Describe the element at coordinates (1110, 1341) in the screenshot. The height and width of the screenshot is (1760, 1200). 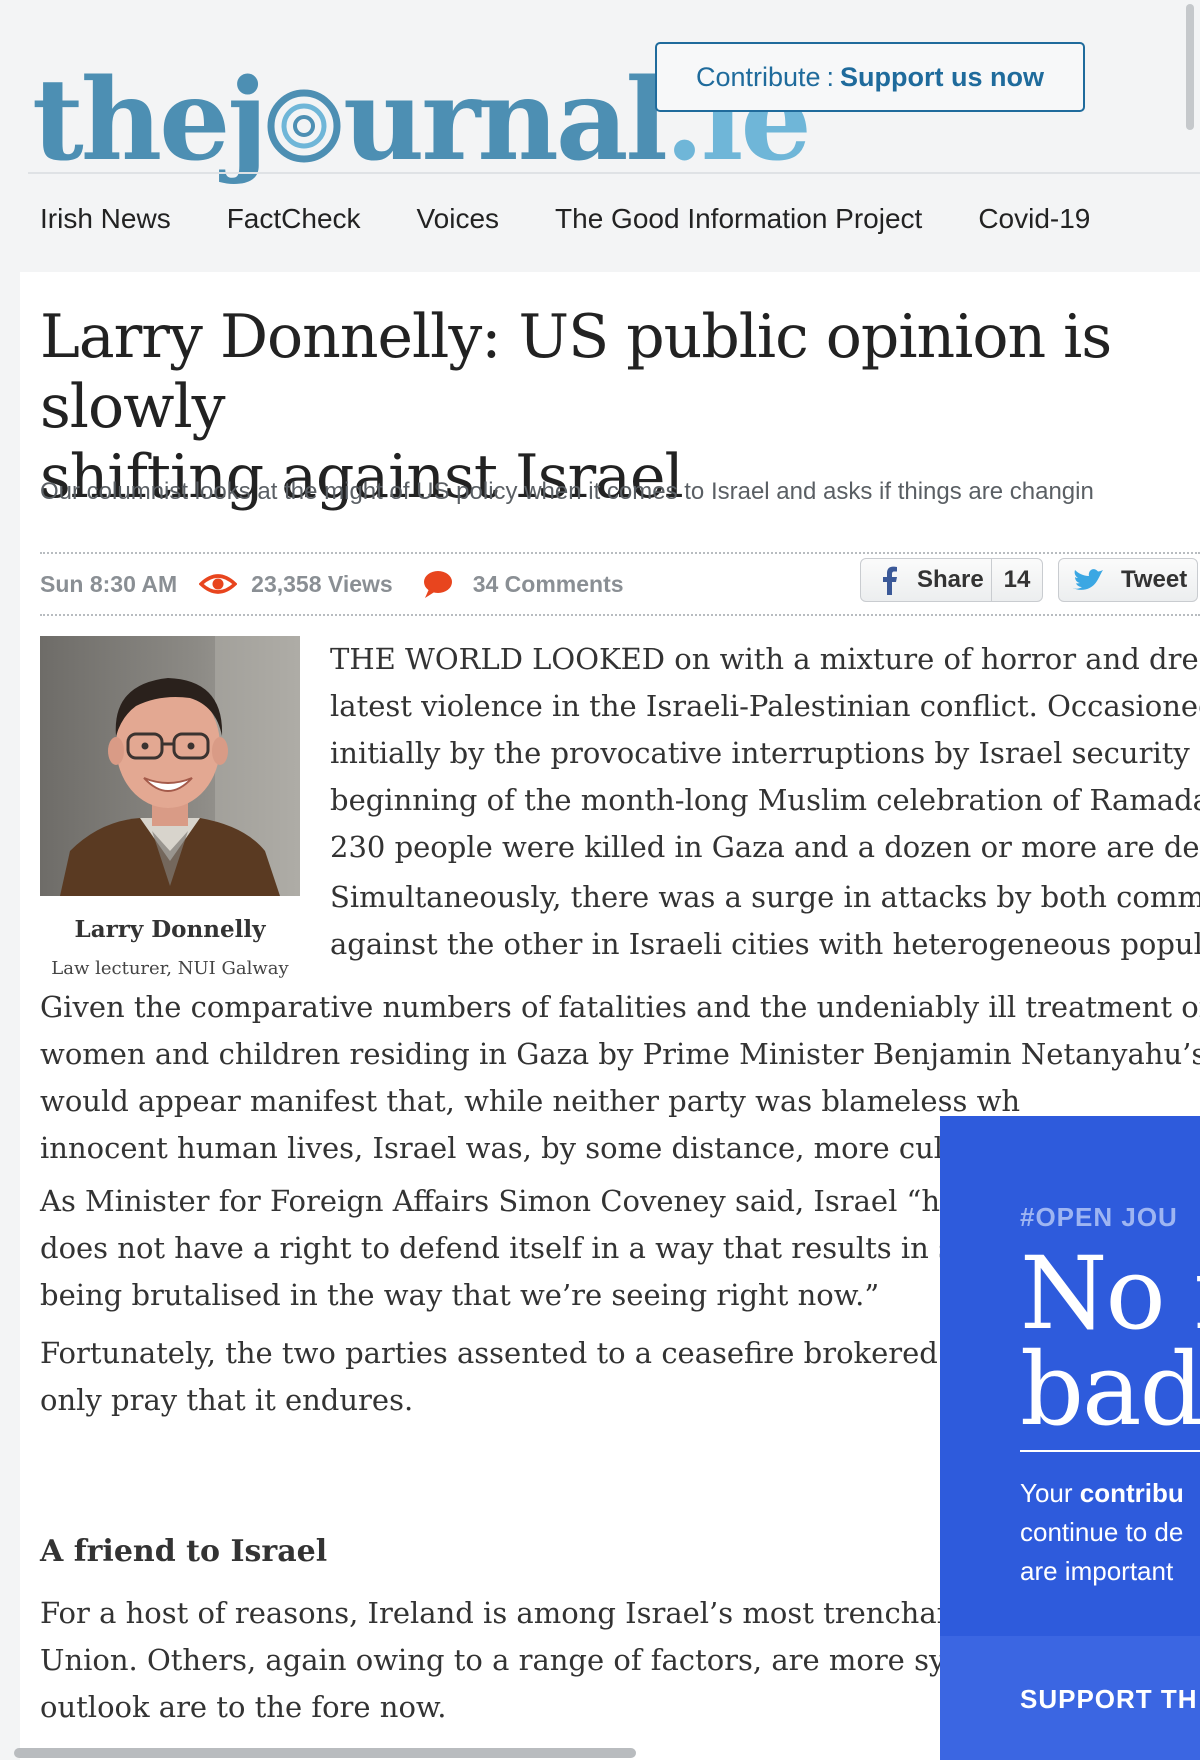
I see `promo-headline: No n bad` at that location.